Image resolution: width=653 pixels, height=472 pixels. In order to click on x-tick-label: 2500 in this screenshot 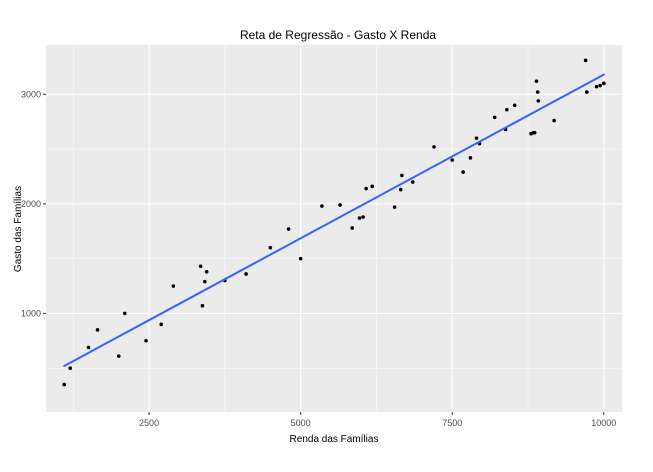, I will do `click(149, 423)`.